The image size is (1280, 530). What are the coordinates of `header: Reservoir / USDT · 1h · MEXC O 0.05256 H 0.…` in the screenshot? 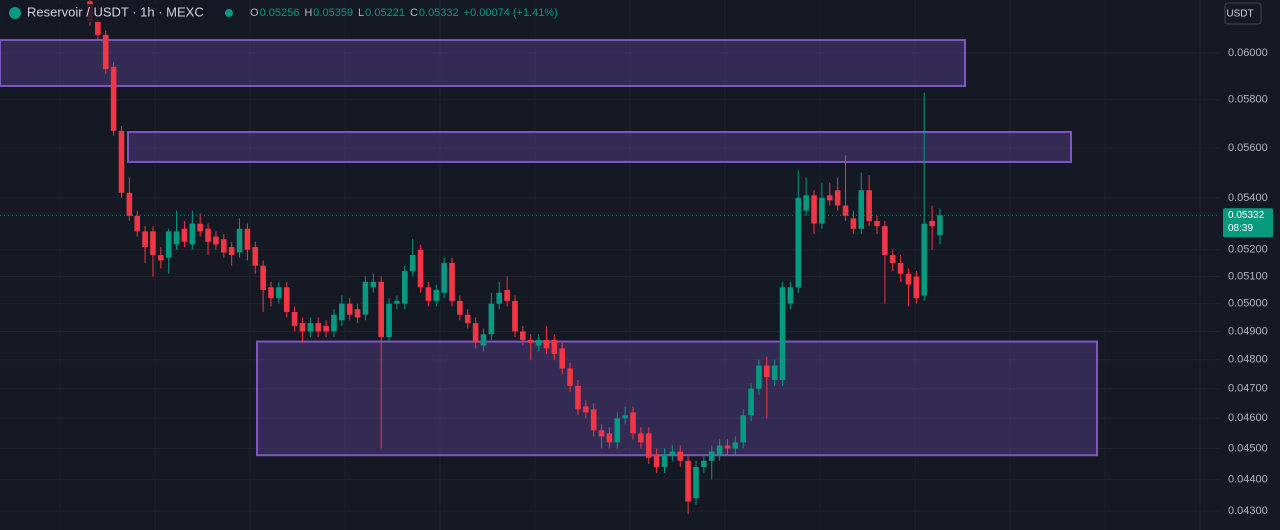 It's located at (281, 13).